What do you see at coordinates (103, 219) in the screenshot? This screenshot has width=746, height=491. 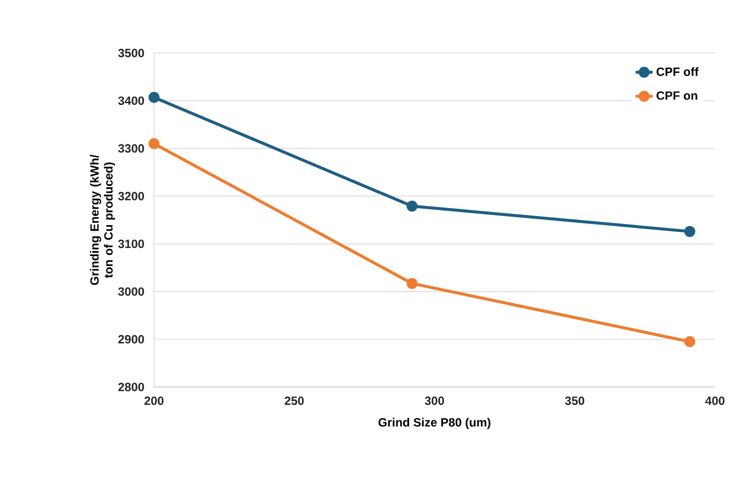 I see `y-axis-title: Grinding Energy (kWh/ ton of Cu produced)` at bounding box center [103, 219].